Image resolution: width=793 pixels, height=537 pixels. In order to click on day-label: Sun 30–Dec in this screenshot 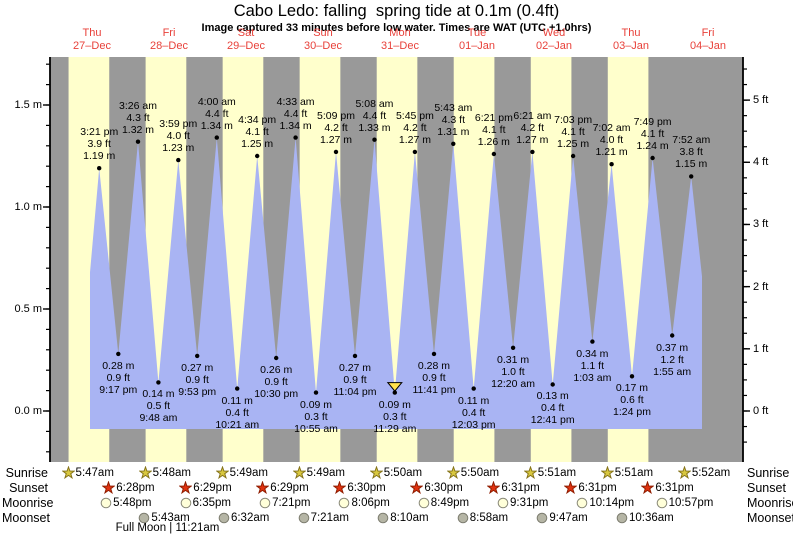, I will do `click(323, 40)`.